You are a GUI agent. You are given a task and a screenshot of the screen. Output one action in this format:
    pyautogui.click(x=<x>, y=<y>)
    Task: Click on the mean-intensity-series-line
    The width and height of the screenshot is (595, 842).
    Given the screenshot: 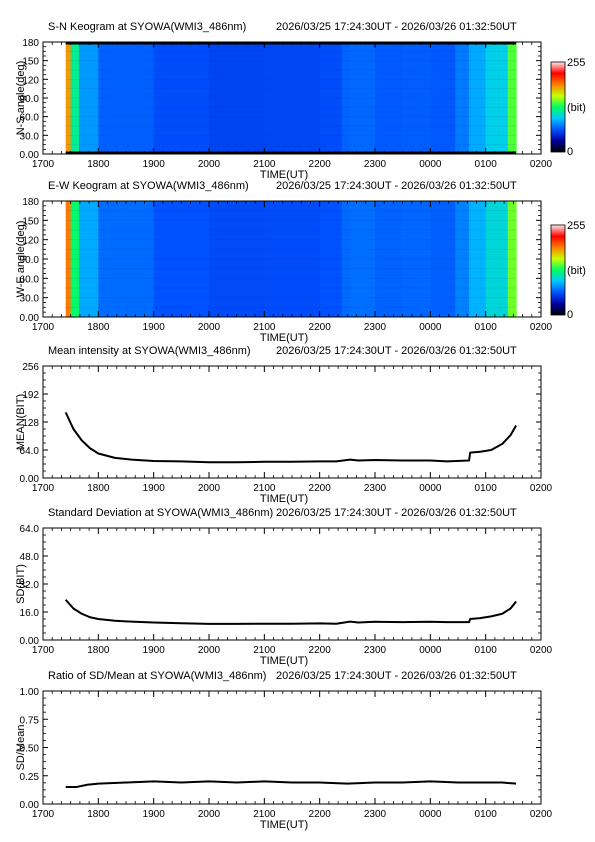 What is the action you would take?
    pyautogui.click(x=290, y=437)
    